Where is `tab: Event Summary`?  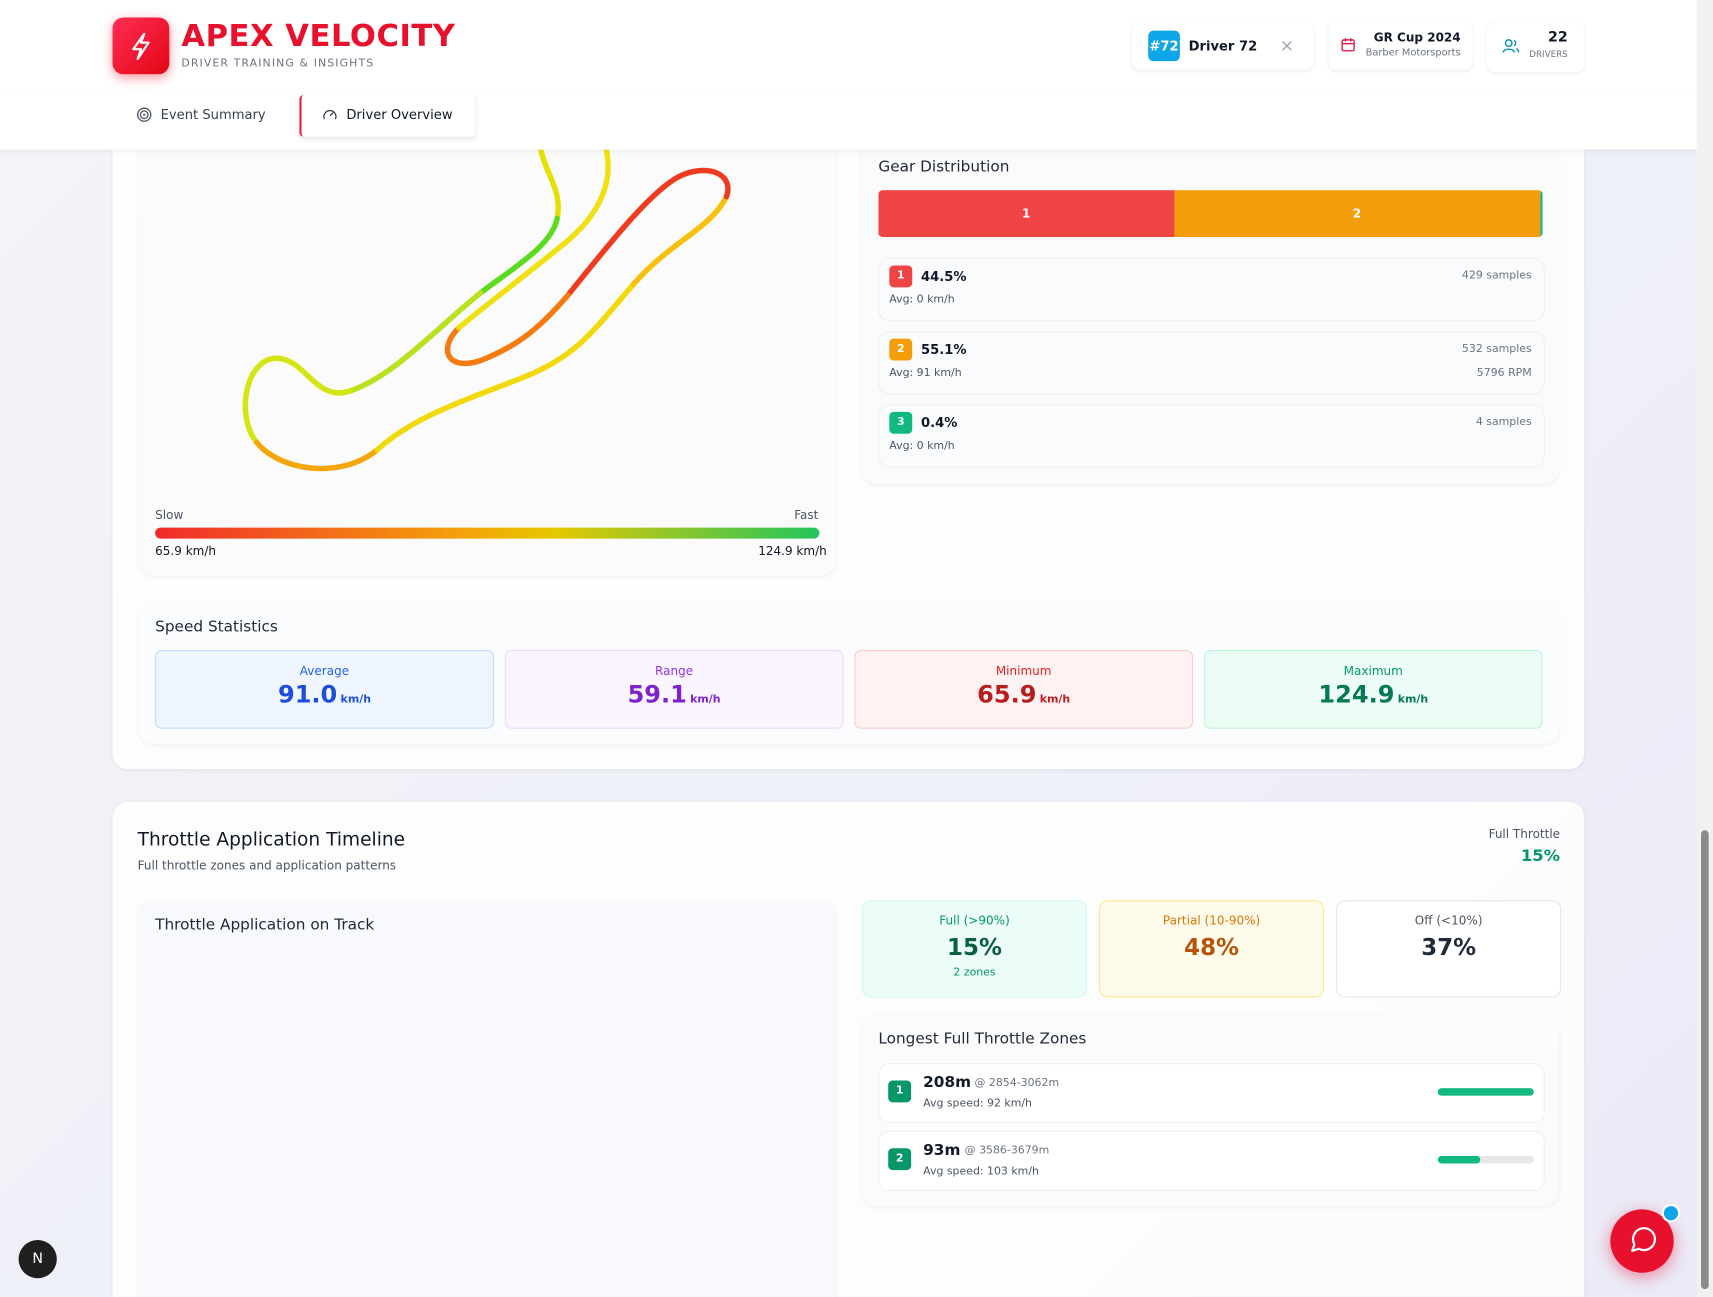 tab: Event Summary is located at coordinates (213, 115).